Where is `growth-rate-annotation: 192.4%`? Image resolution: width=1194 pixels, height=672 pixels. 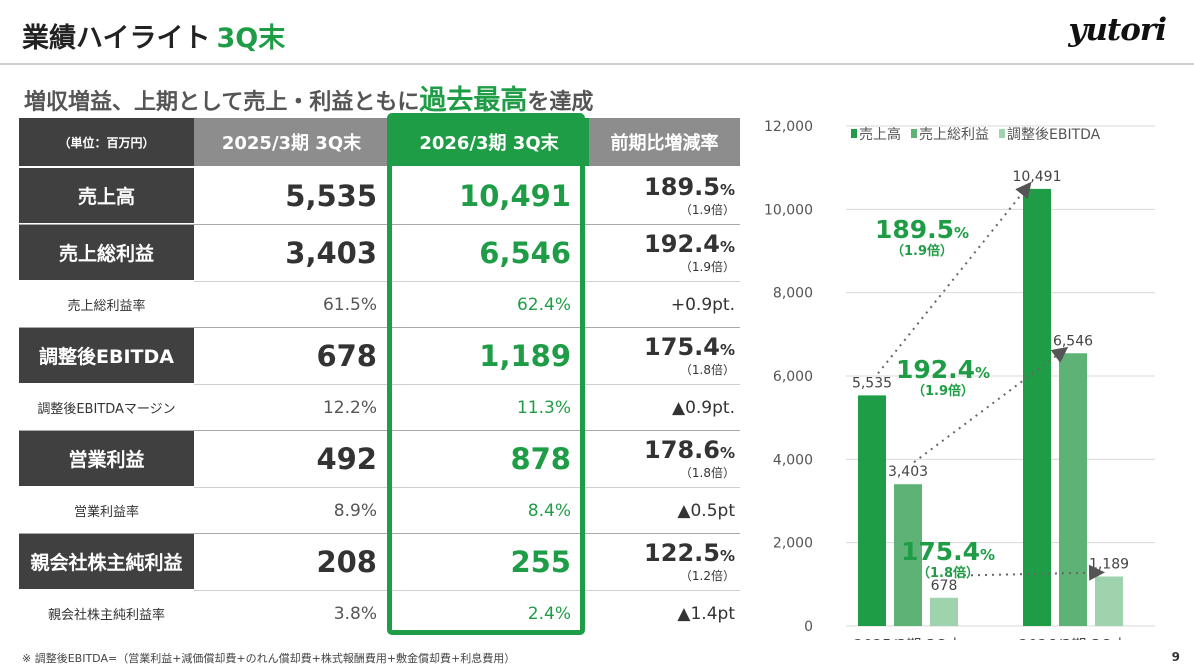 growth-rate-annotation: 192.4% is located at coordinates (943, 369).